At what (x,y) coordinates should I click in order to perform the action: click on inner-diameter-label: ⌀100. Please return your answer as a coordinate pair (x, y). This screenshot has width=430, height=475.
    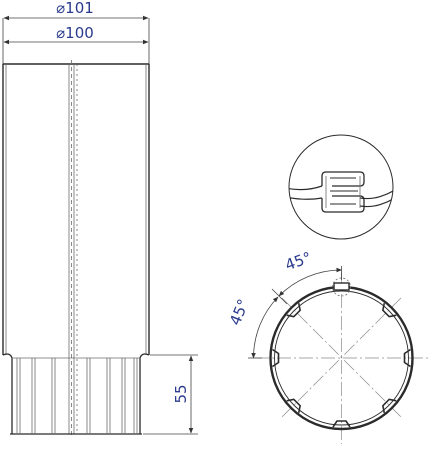
    Looking at the image, I should click on (75, 33).